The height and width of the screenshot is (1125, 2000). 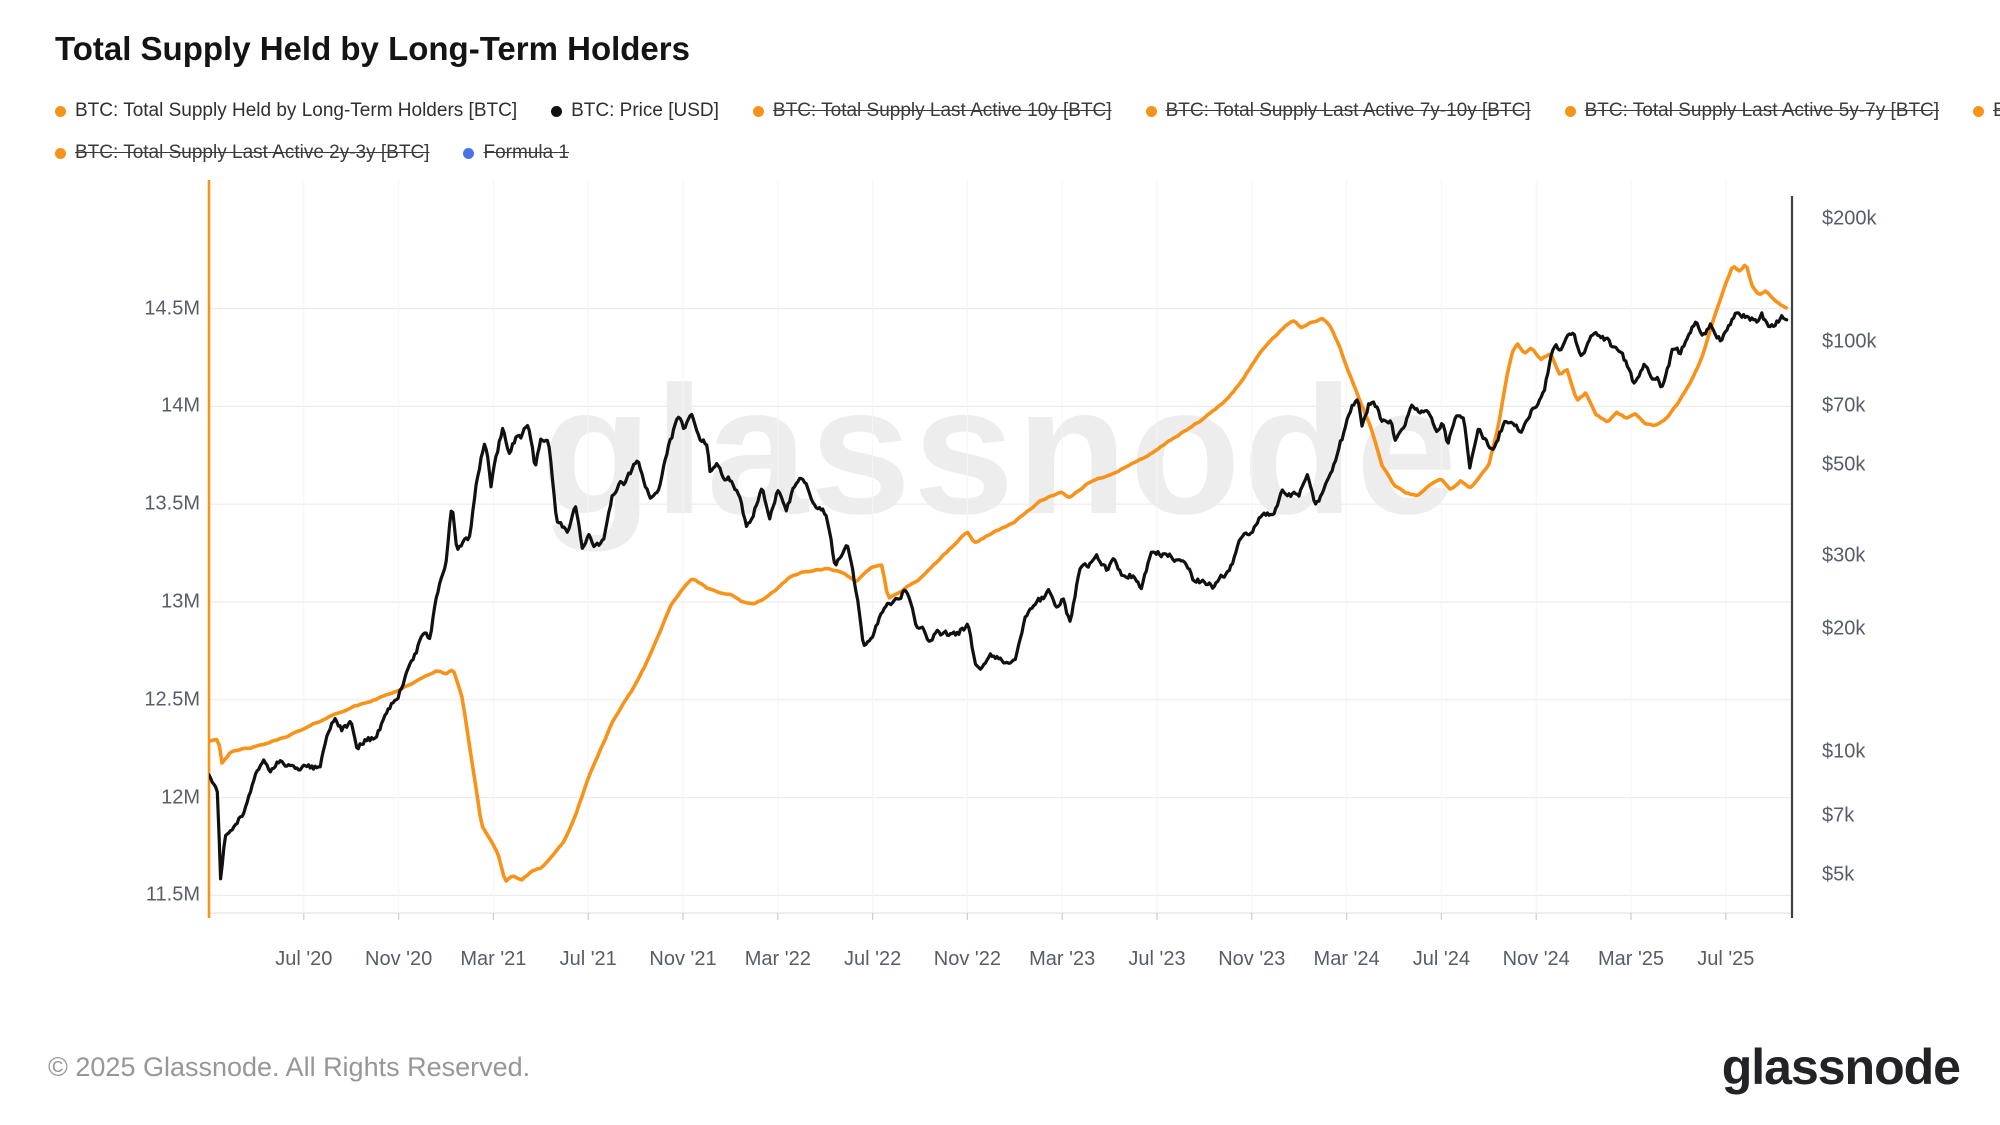 I want to click on x-axis-tick-label: Jul '22, so click(x=873, y=959).